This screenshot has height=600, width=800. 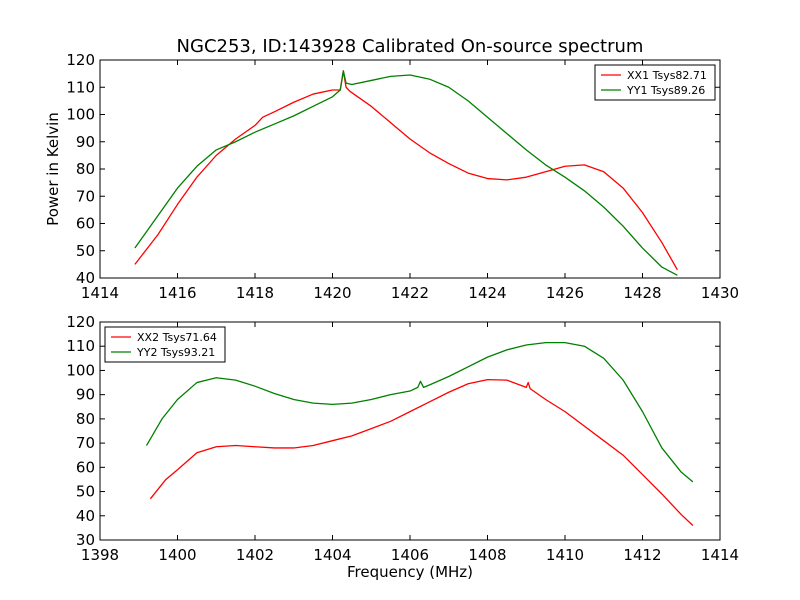 I want to click on x-tick-label: 1422, so click(x=410, y=293).